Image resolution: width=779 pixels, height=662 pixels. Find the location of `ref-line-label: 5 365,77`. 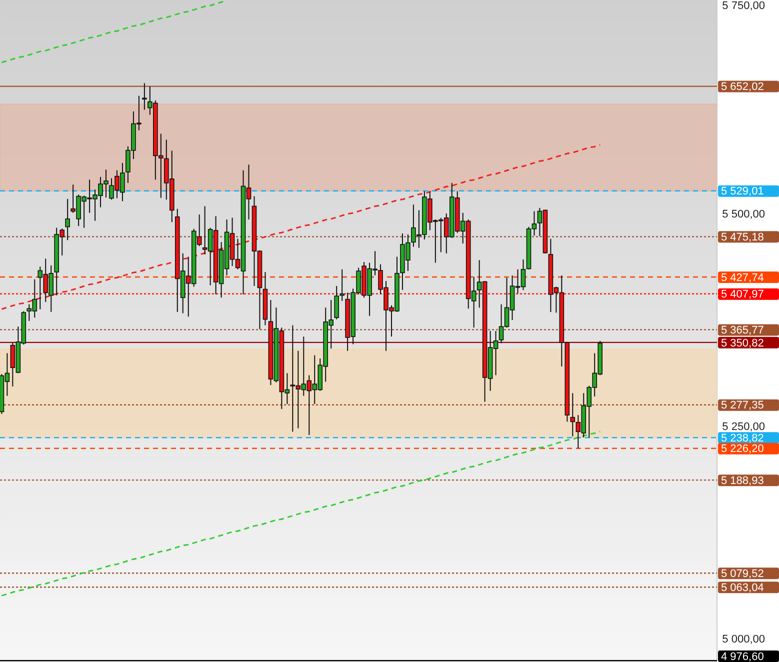

ref-line-label: 5 365,77 is located at coordinates (742, 330).